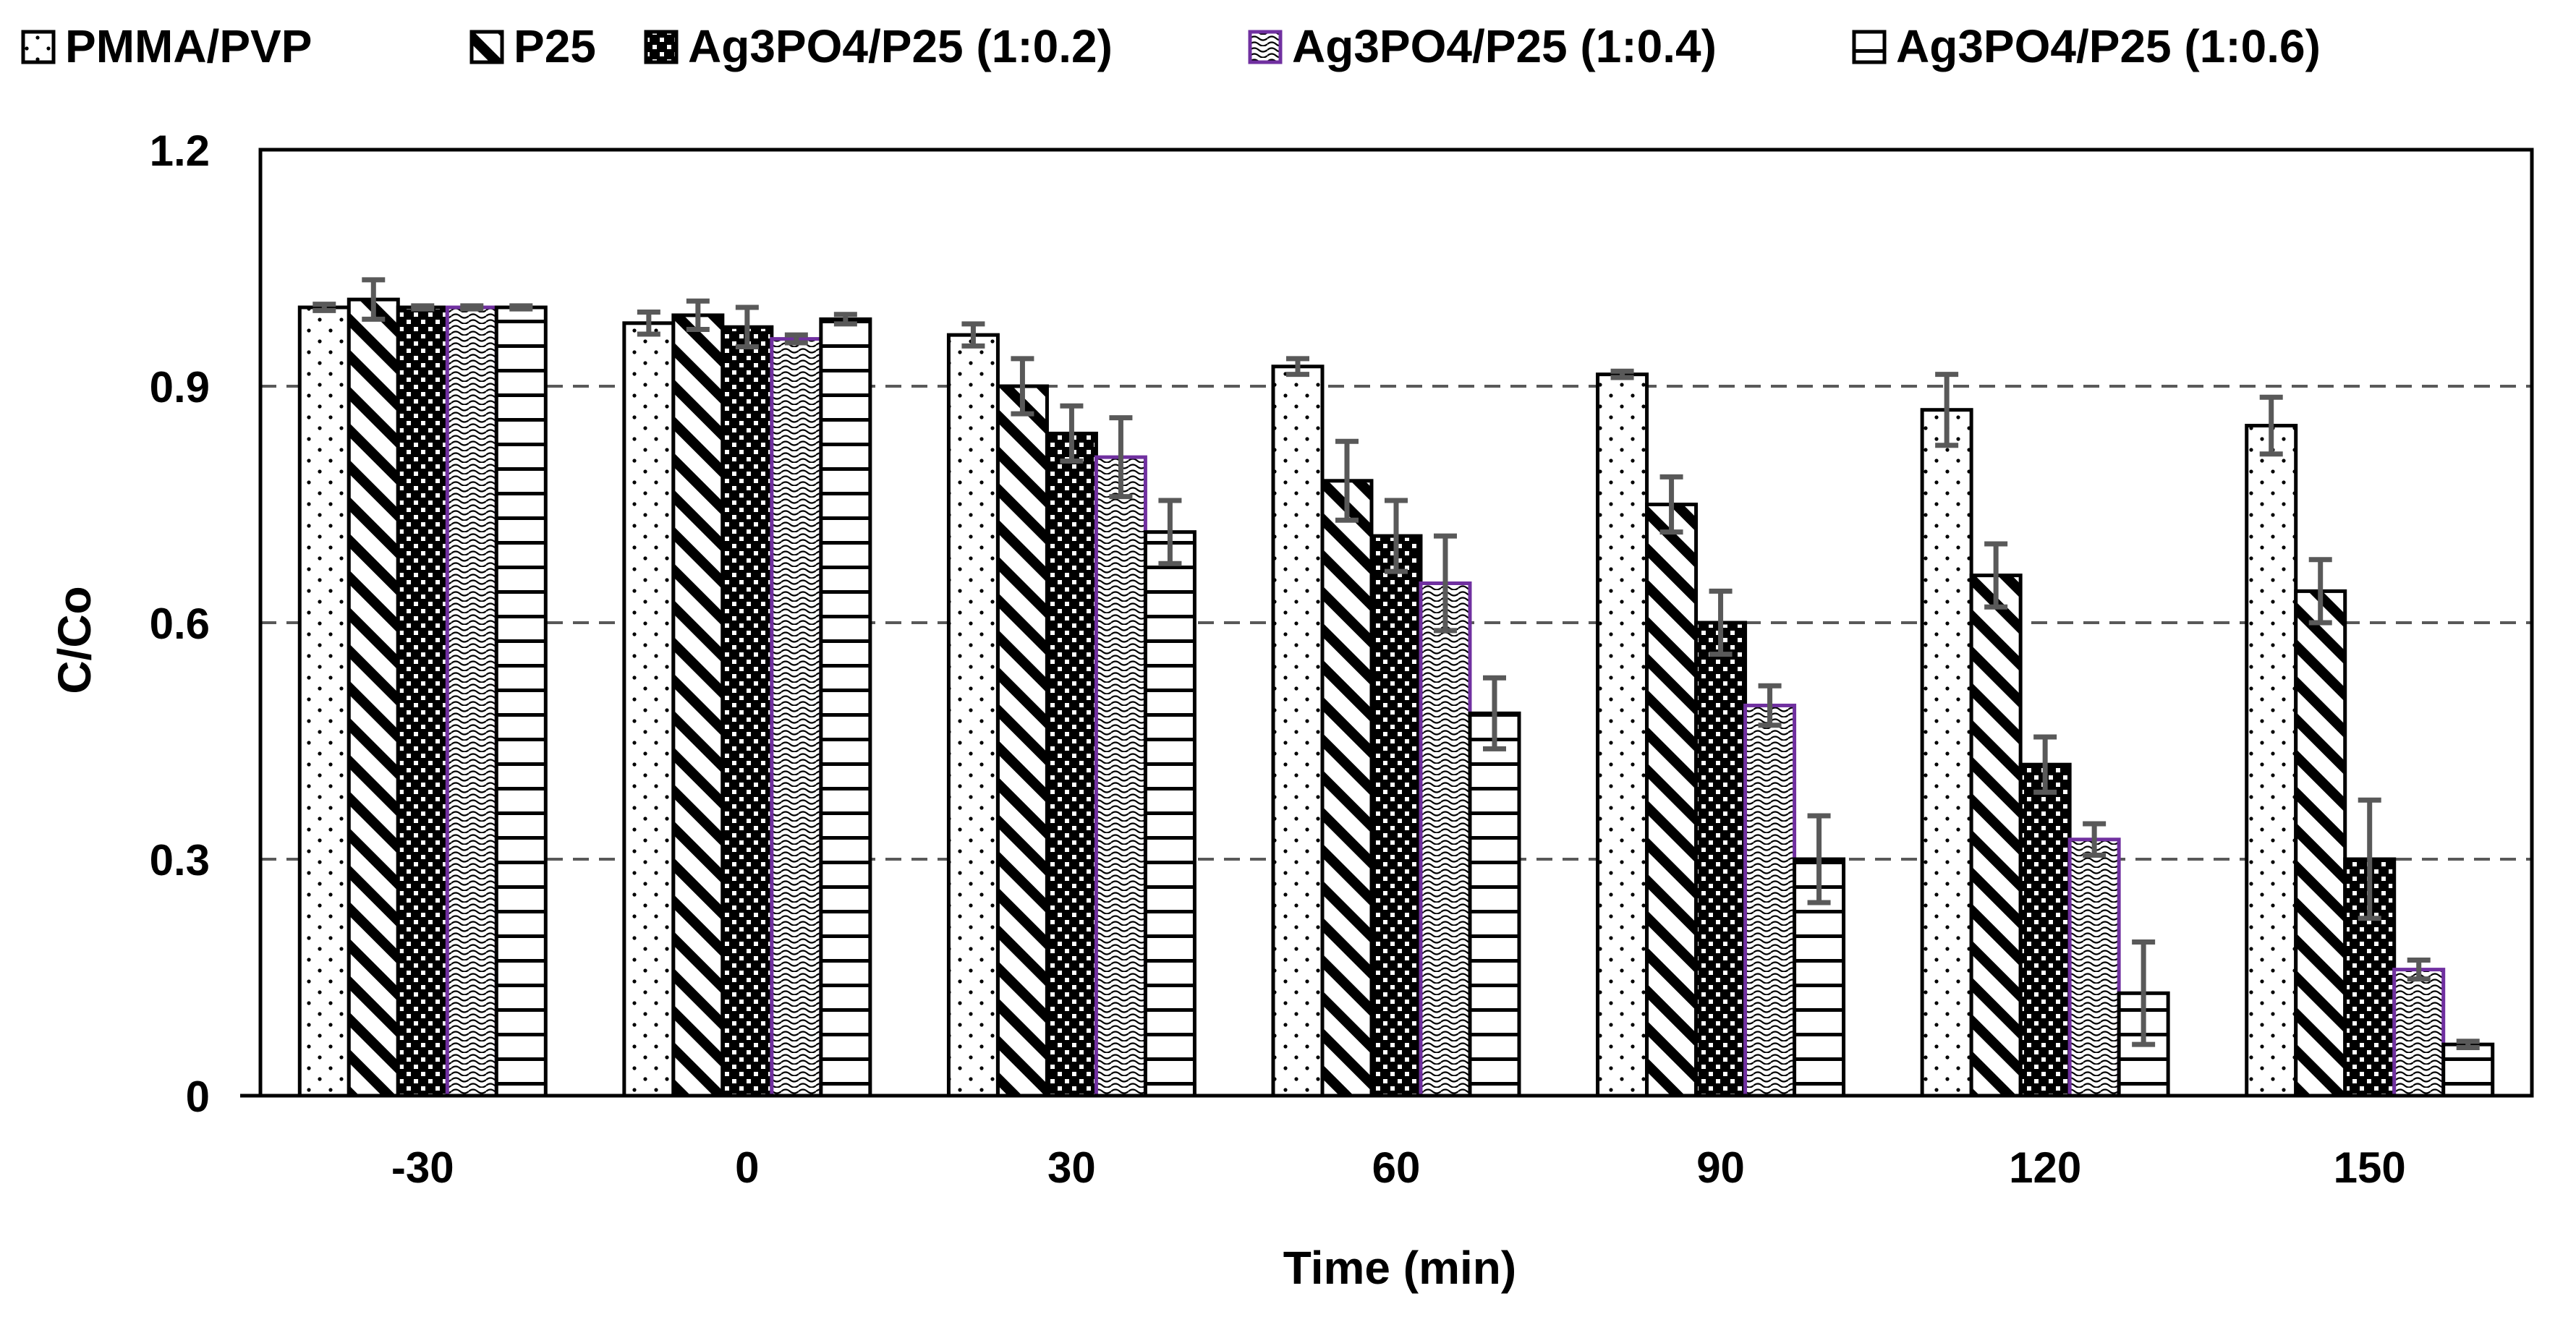 The image size is (2576, 1317). What do you see at coordinates (1399, 1268) in the screenshot?
I see `x-axis-title: Time (min)` at bounding box center [1399, 1268].